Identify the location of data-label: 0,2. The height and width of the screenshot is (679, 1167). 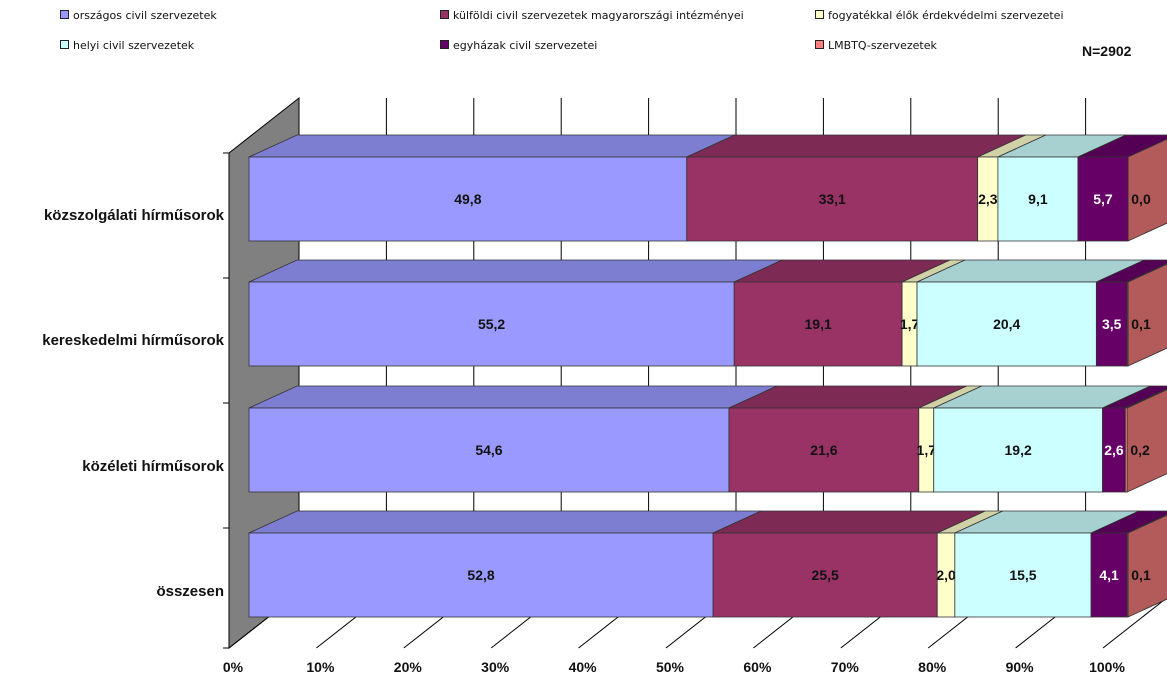
(1140, 450).